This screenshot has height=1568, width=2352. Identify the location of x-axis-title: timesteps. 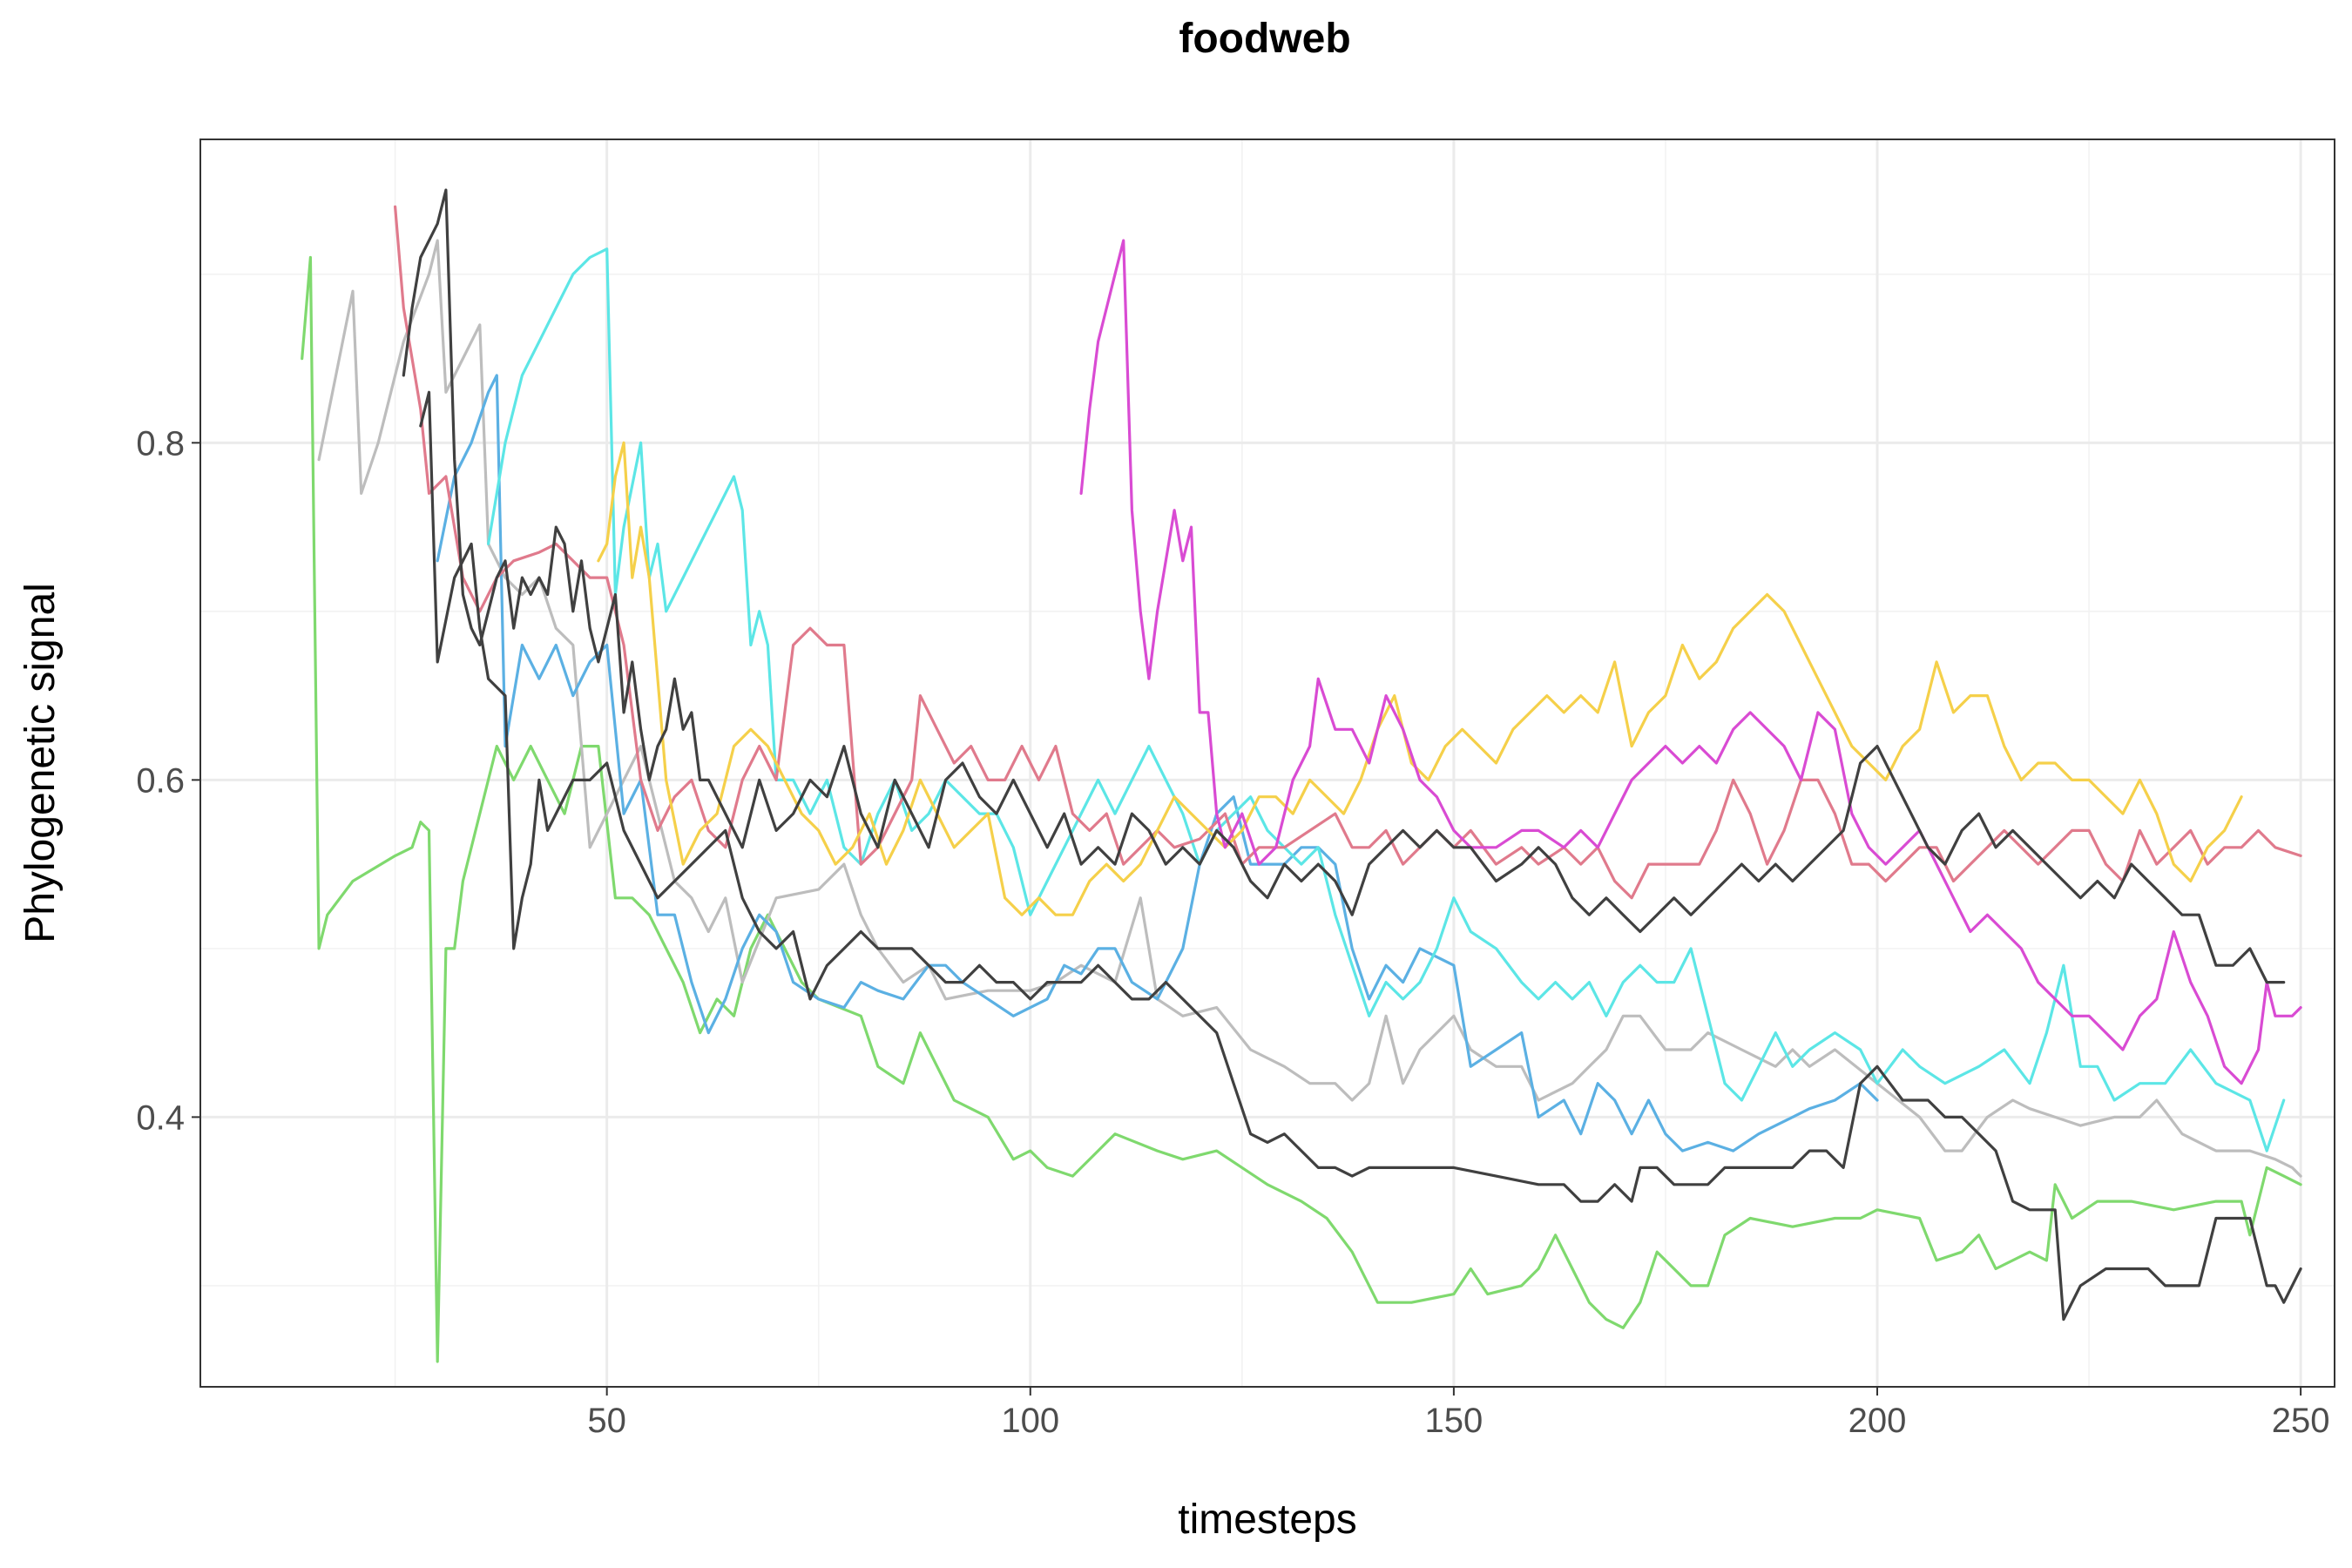
(1267, 1520).